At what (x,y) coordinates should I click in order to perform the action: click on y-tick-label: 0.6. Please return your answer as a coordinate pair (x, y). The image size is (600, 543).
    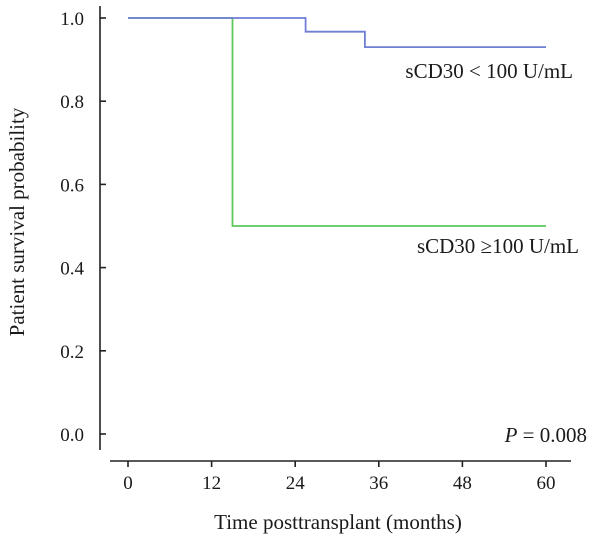
    Looking at the image, I should click on (72, 185).